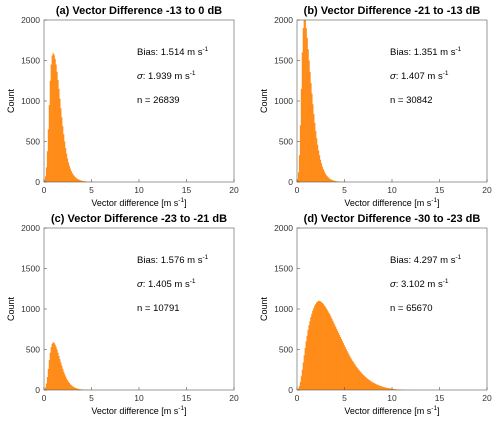 The width and height of the screenshot is (500, 422). What do you see at coordinates (11, 101) in the screenshot?
I see `panel-a-ylabel: Count` at bounding box center [11, 101].